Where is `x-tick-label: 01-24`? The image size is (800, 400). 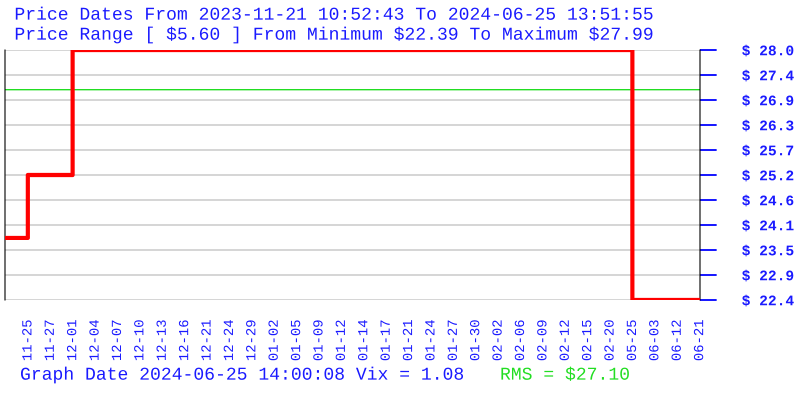 x-tick-label: 01-24 is located at coordinates (430, 340).